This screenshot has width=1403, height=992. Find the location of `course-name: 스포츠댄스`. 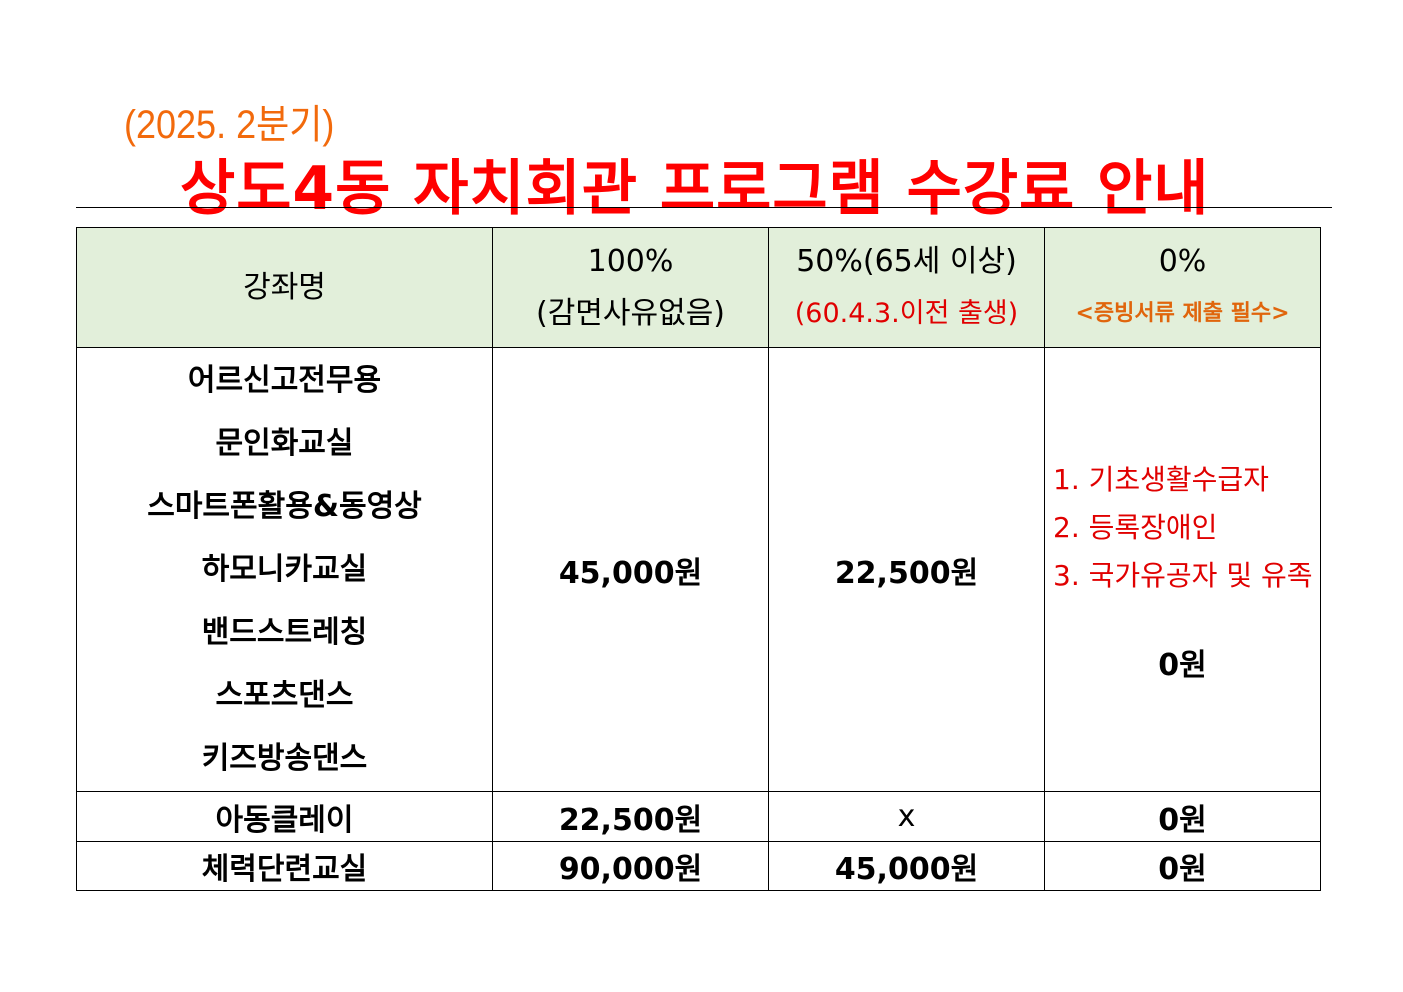

course-name: 스포츠댄스 is located at coordinates (284, 695).